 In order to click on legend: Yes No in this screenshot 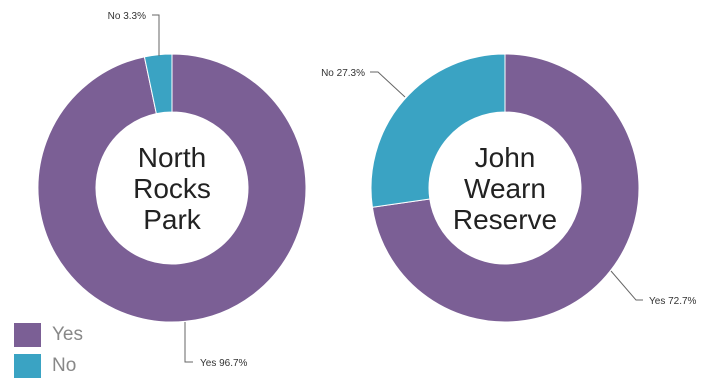, I will do `click(48, 350)`.